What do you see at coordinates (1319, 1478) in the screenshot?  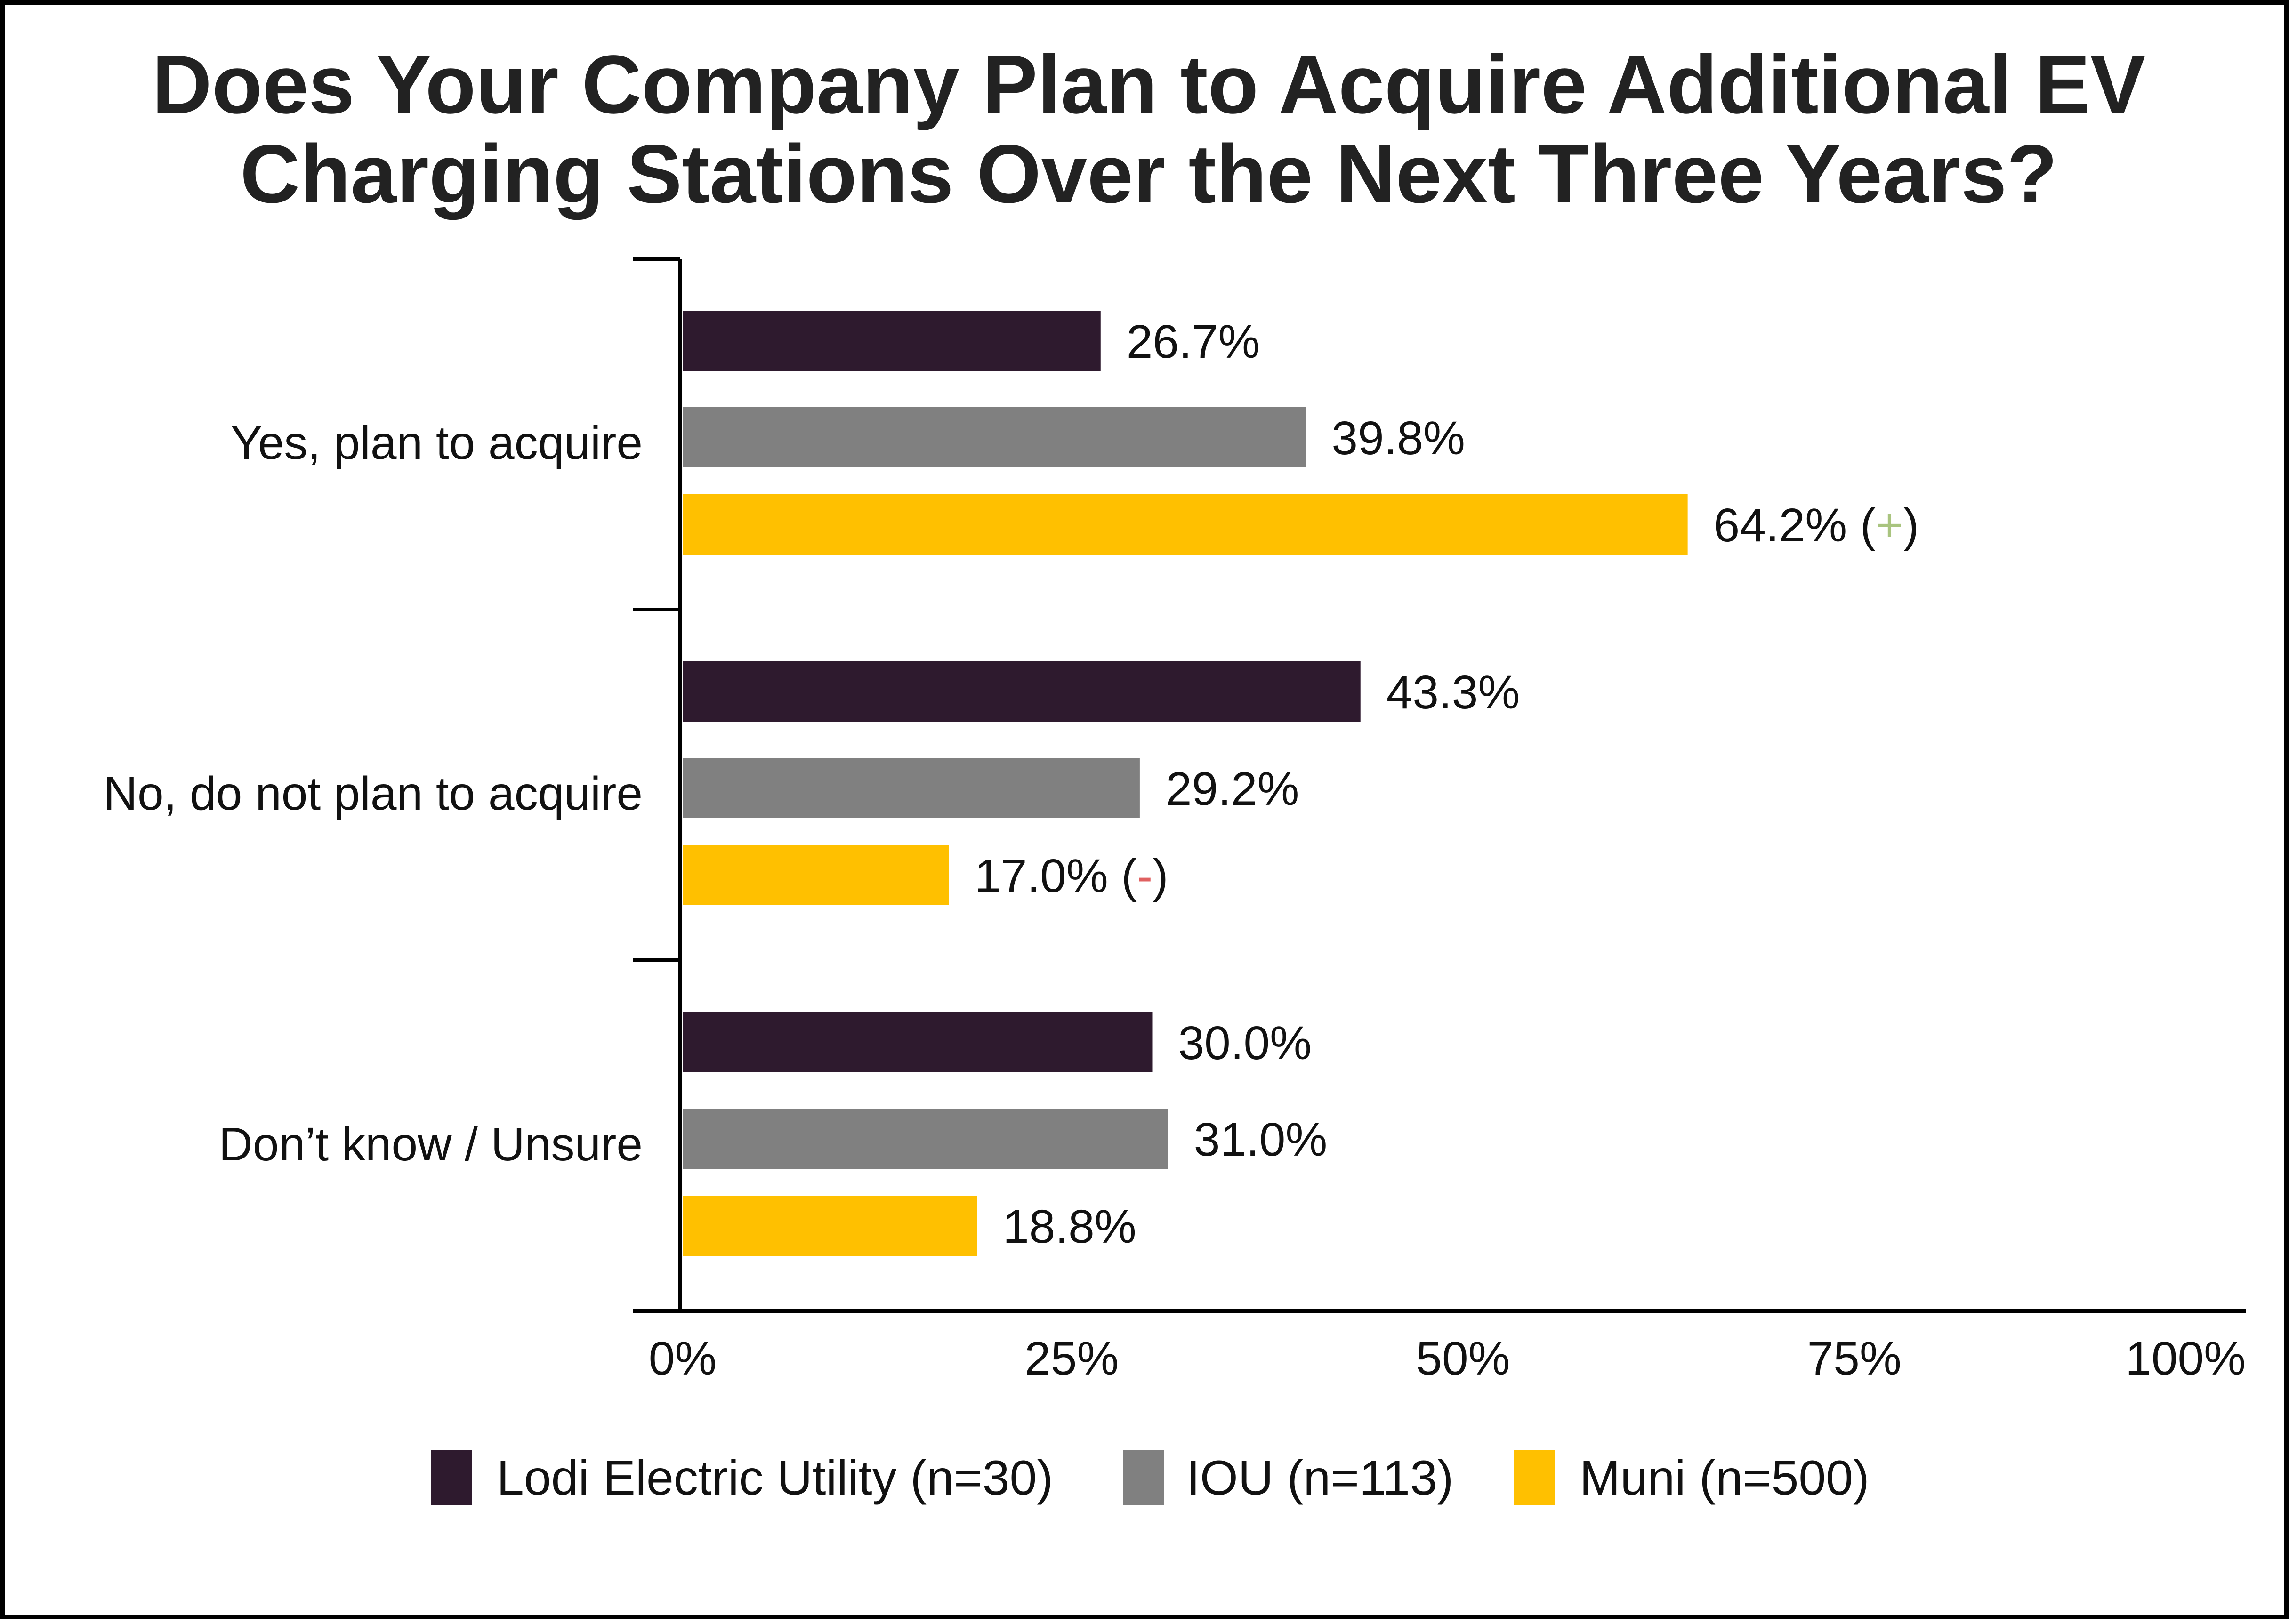 I see `legend-label: IOU (n=113)` at bounding box center [1319, 1478].